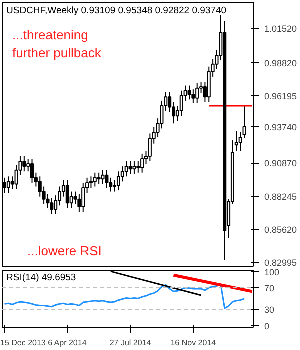 This screenshot has height=350, width=300. Describe the element at coordinates (68, 343) in the screenshot. I see `x-tick-label: 6 Apr 2014` at that location.